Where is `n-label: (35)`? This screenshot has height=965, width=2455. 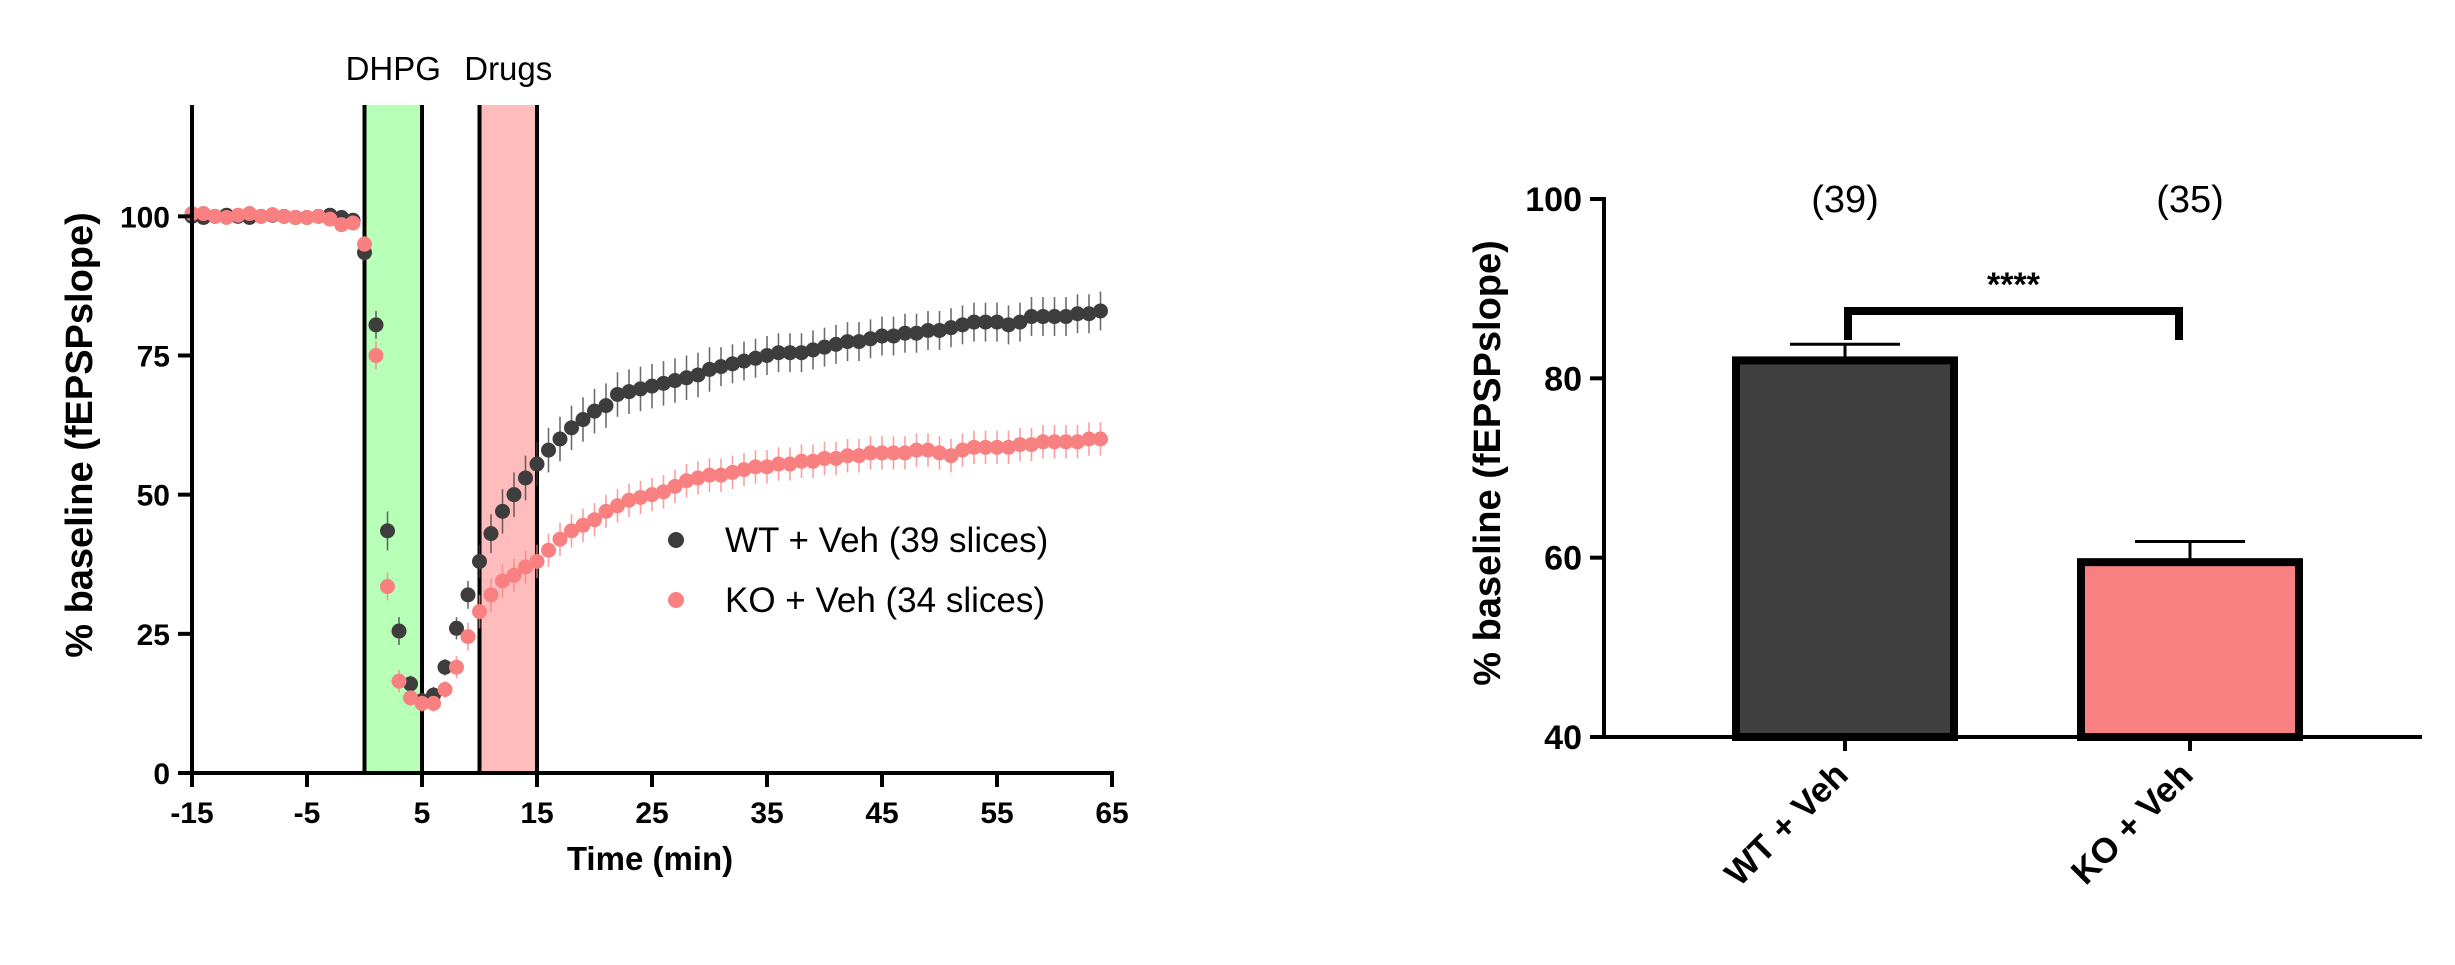
n-label: (35) is located at coordinates (2190, 200).